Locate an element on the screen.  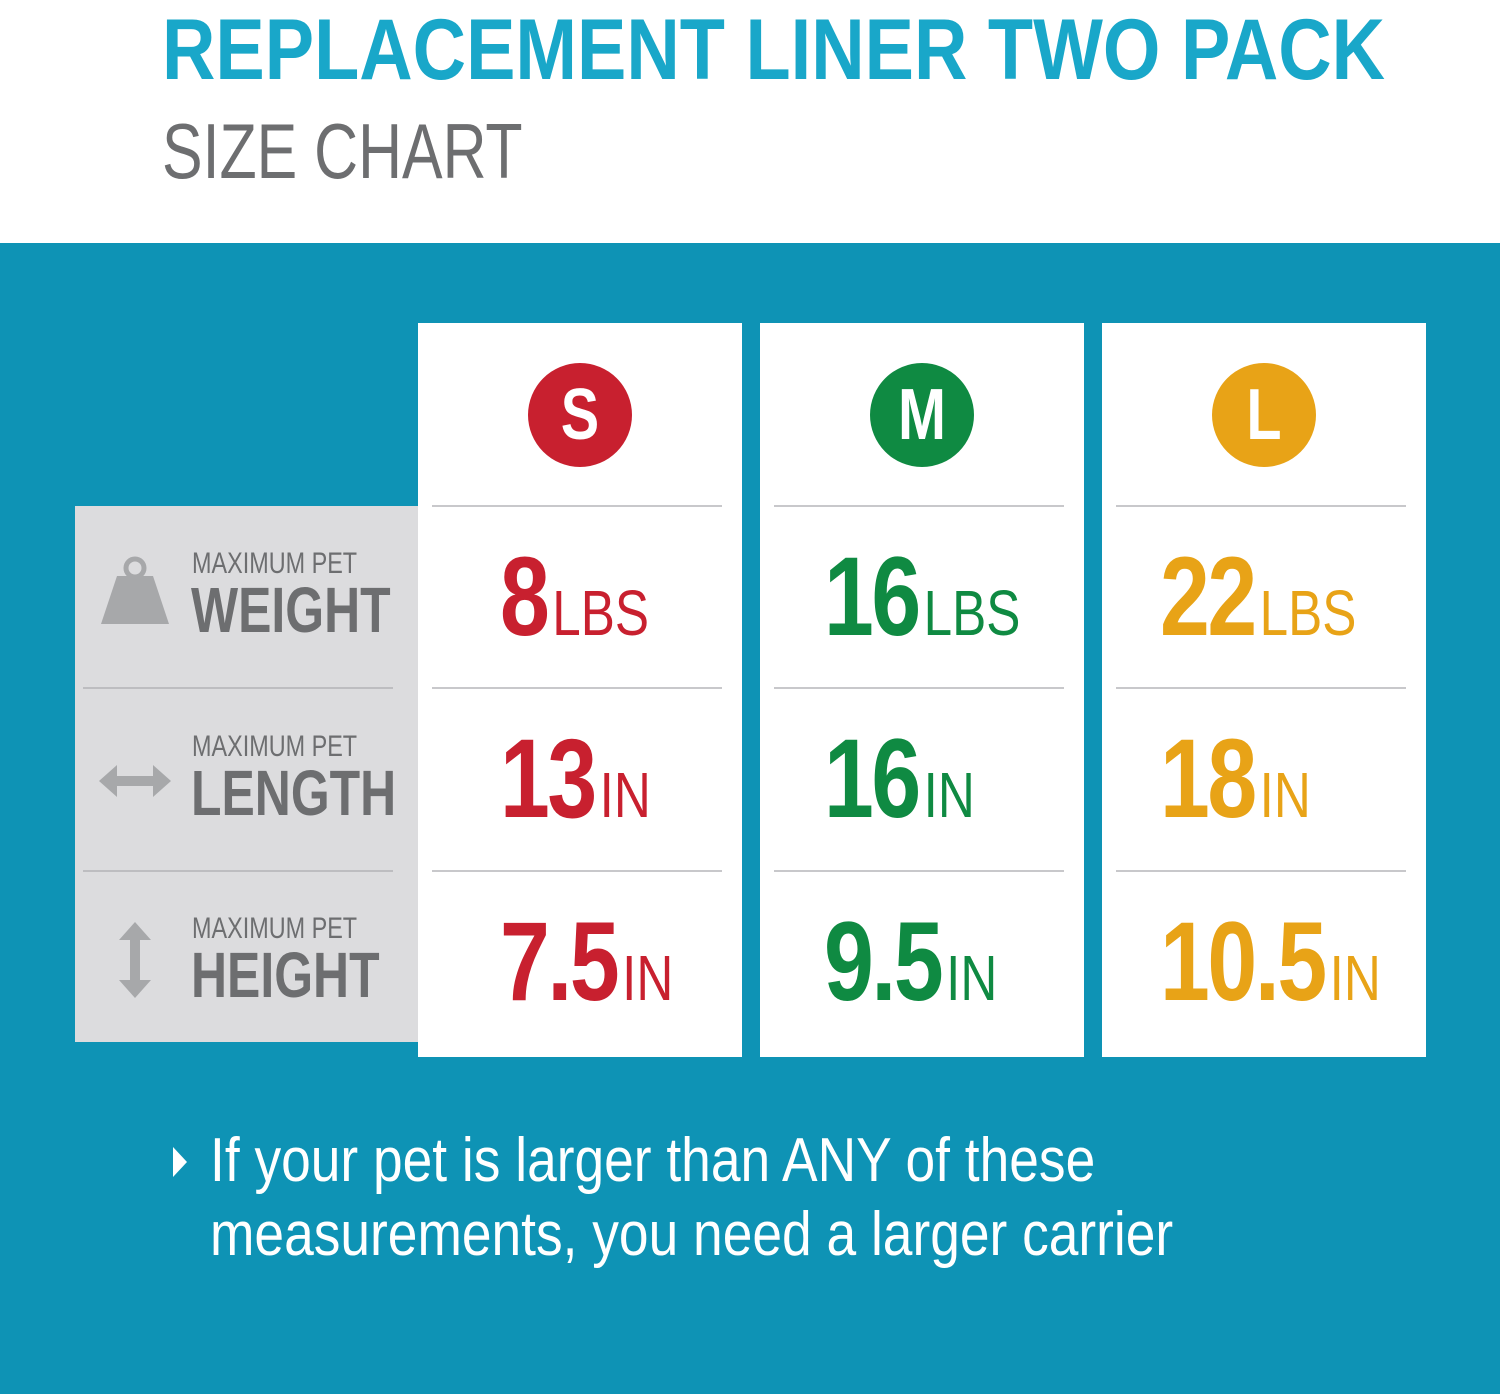
row-label-big: WEIGHT is located at coordinates (291, 610).